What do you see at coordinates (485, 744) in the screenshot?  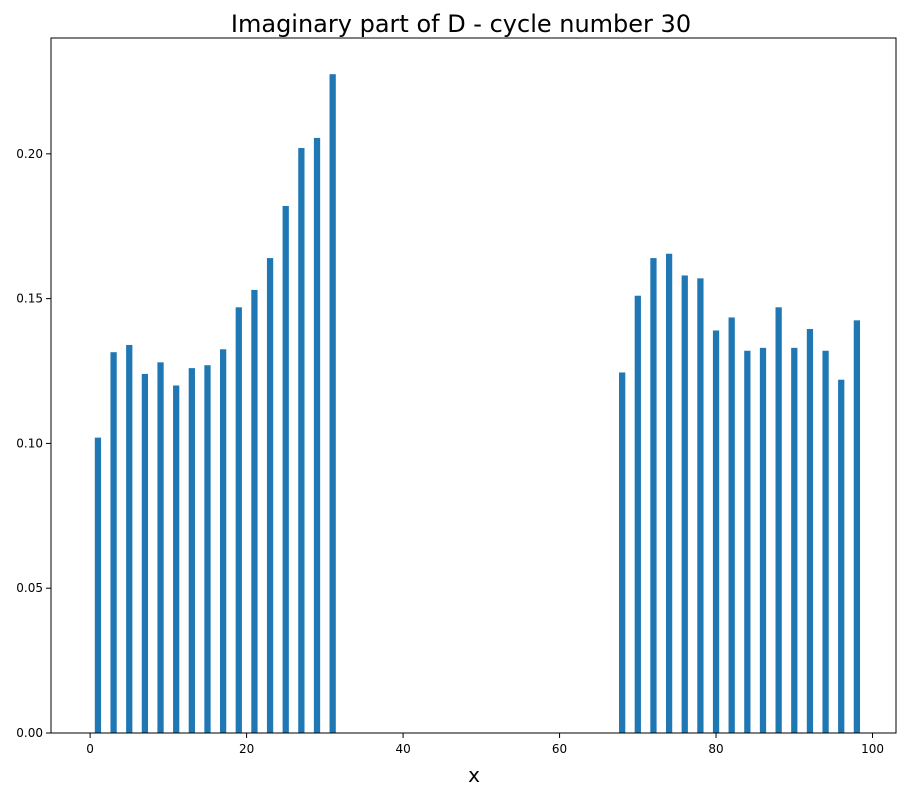 I see `x-axis: 0 20 40 60 80 100` at bounding box center [485, 744].